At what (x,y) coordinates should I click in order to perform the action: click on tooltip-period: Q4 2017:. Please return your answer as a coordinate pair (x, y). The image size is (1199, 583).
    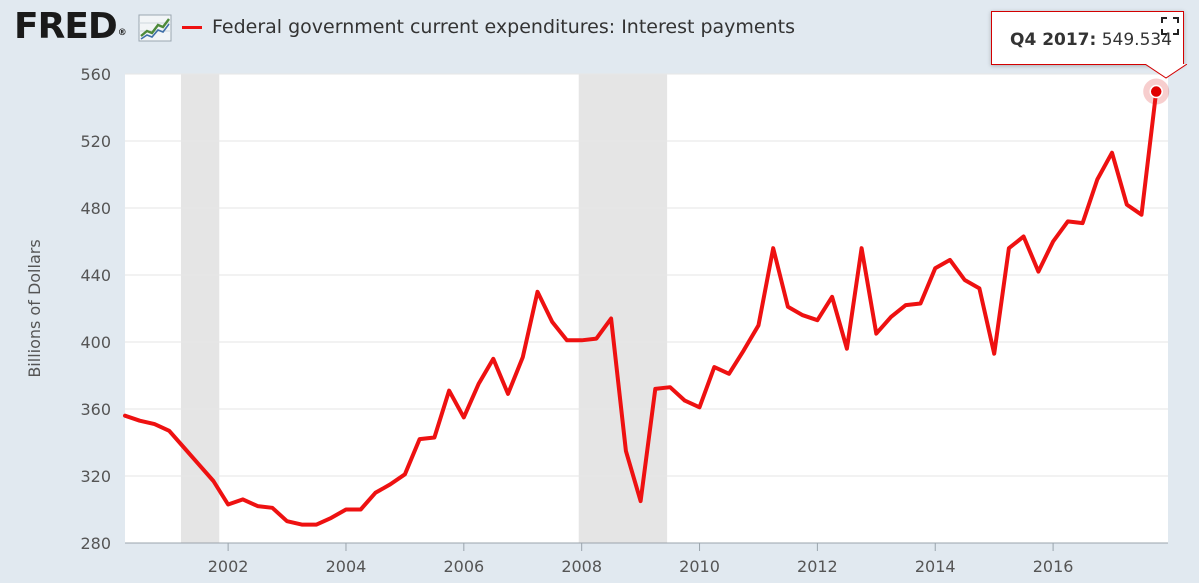
    Looking at the image, I should click on (1053, 40).